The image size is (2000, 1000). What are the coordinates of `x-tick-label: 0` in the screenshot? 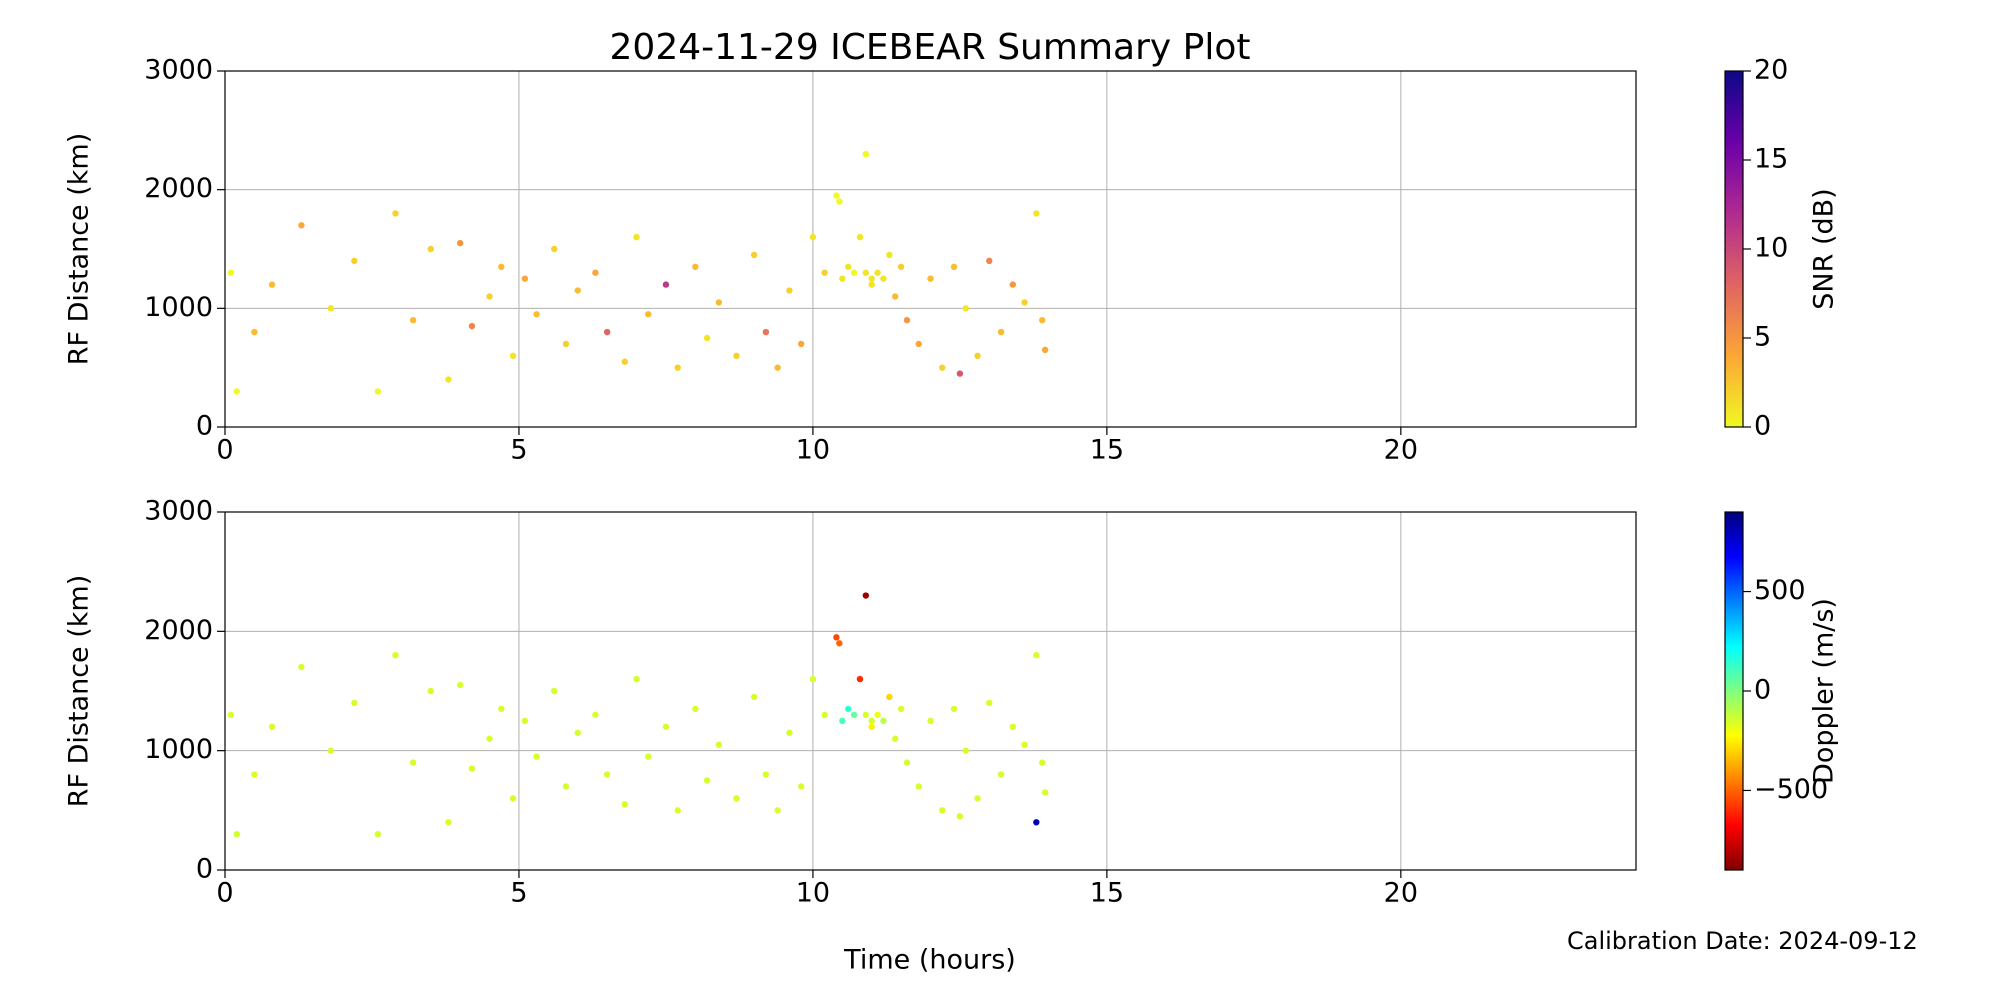 It's located at (224, 893).